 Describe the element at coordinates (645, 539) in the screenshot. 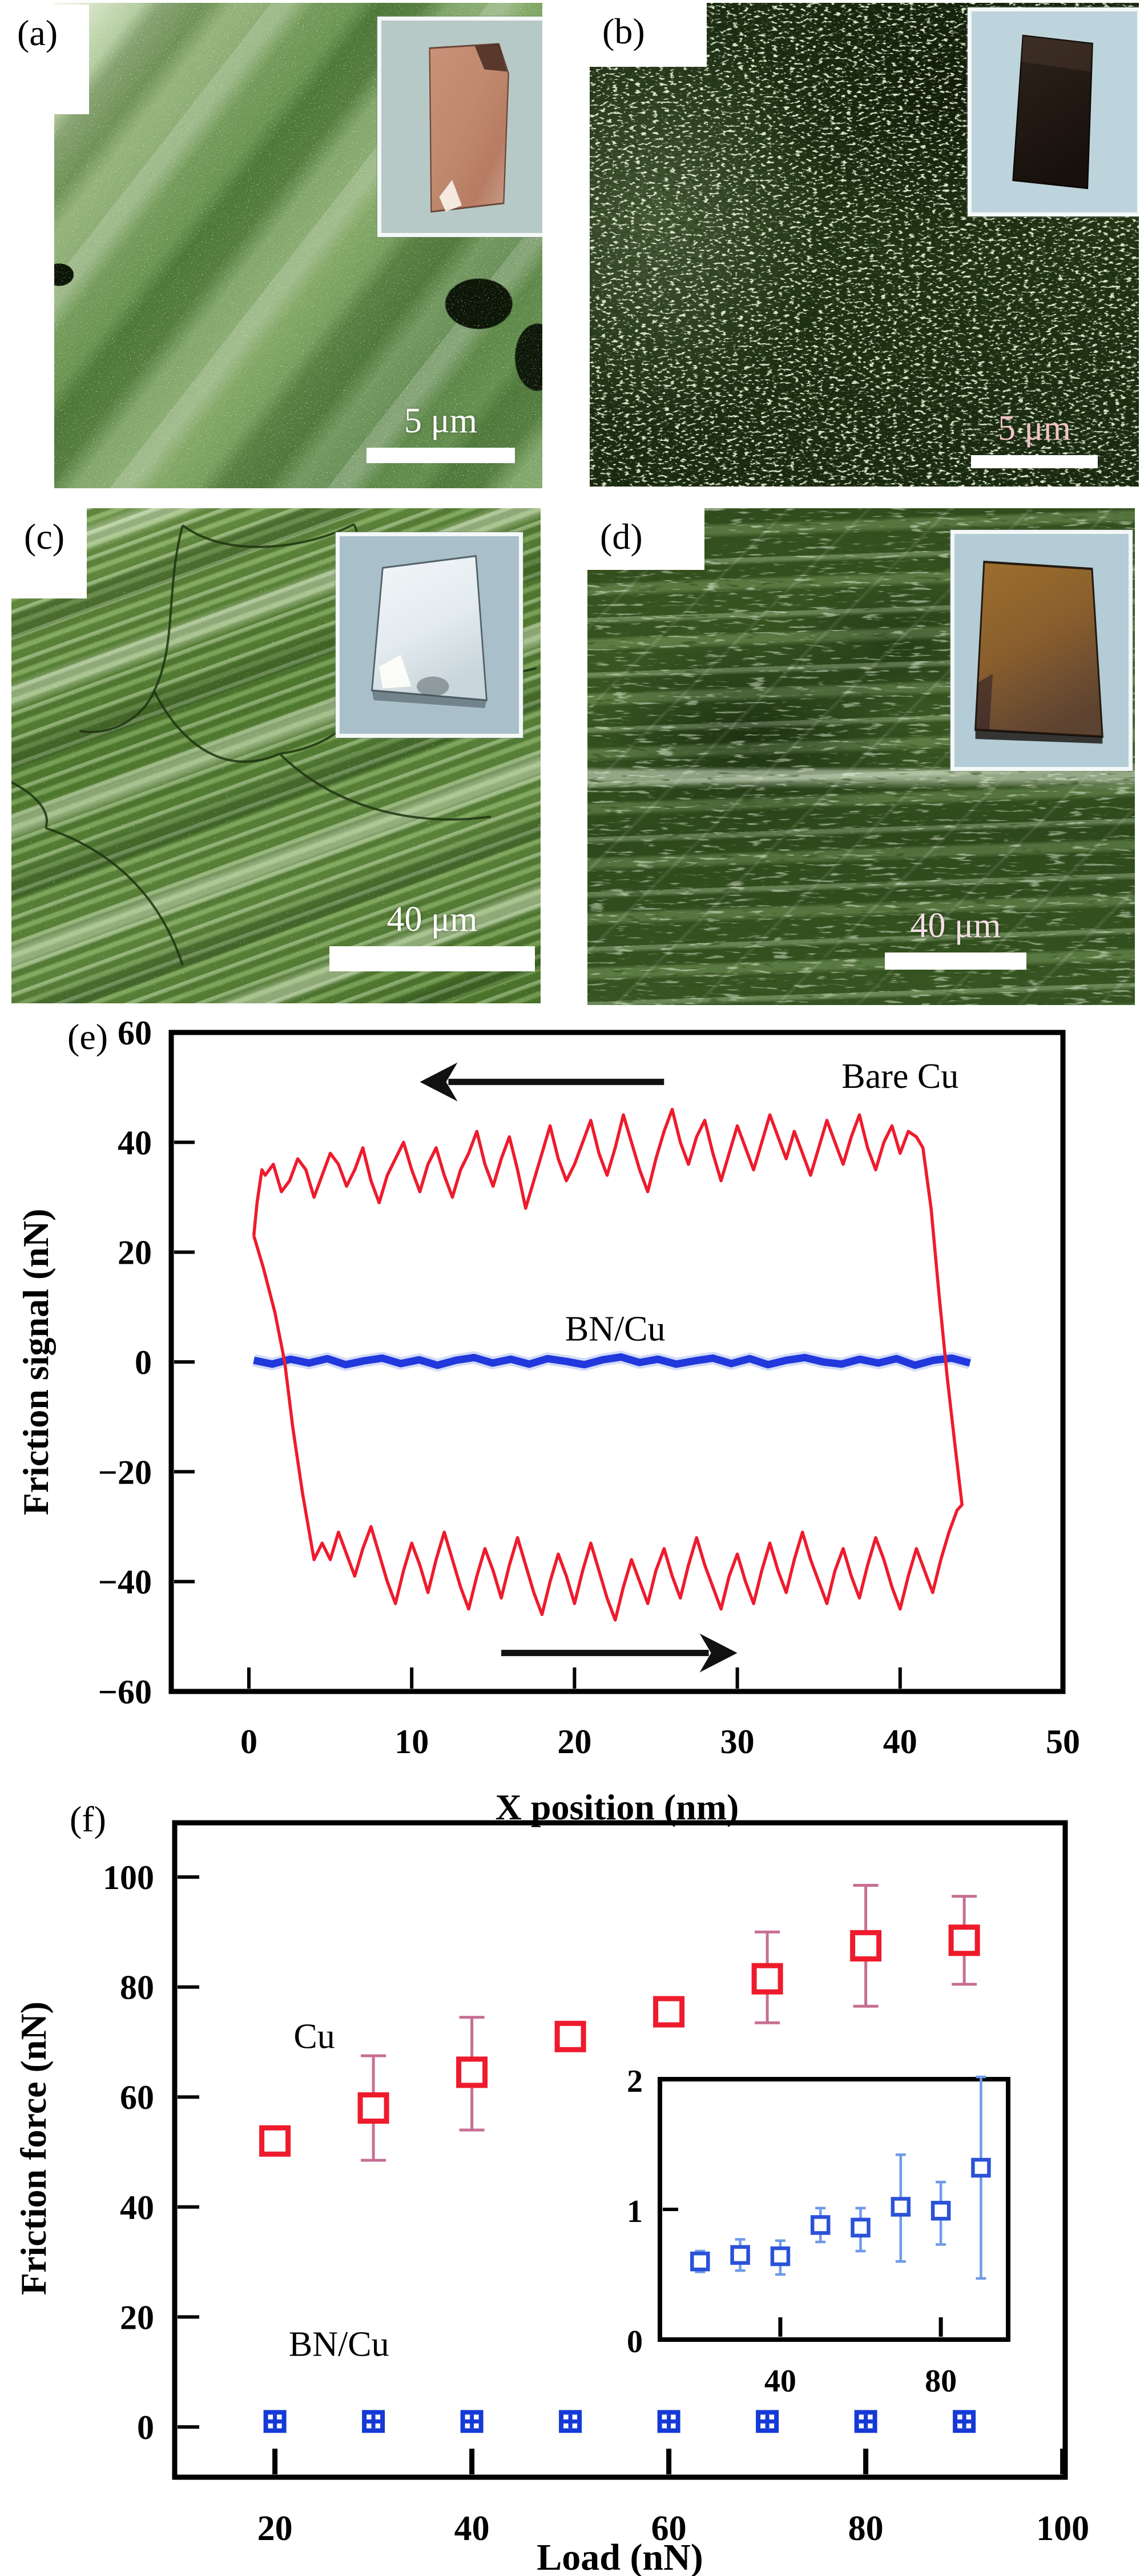

I see `panel-label-d: (d)` at that location.